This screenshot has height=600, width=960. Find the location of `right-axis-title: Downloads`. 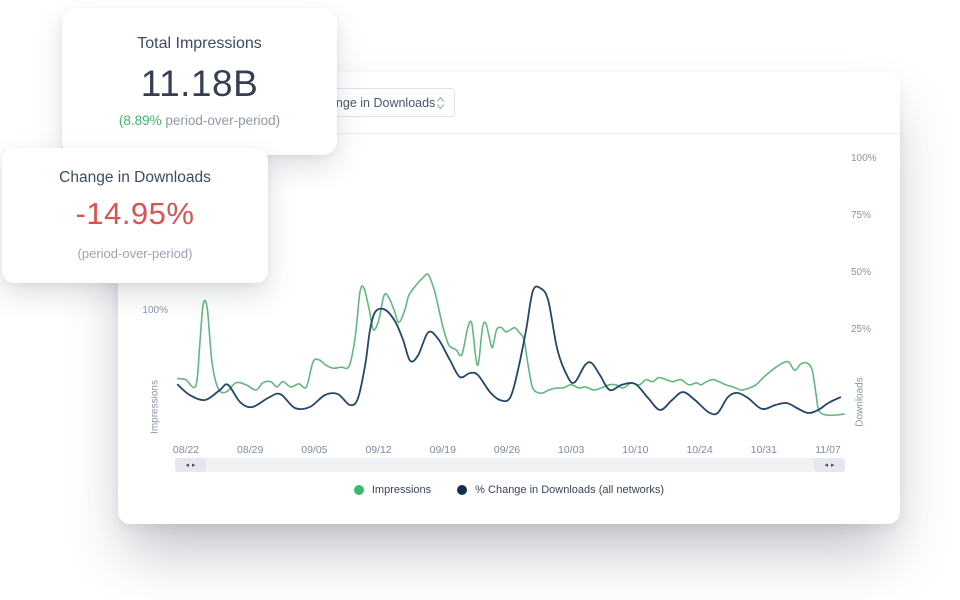

right-axis-title: Downloads is located at coordinates (860, 402).